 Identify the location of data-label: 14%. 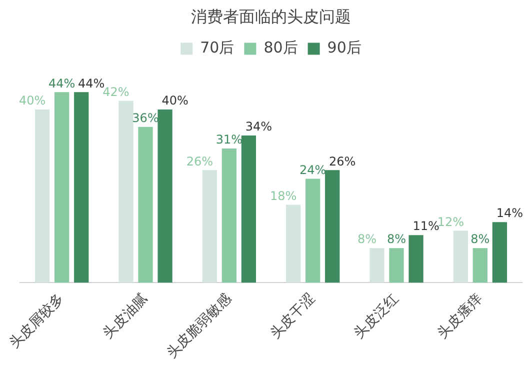
(510, 213).